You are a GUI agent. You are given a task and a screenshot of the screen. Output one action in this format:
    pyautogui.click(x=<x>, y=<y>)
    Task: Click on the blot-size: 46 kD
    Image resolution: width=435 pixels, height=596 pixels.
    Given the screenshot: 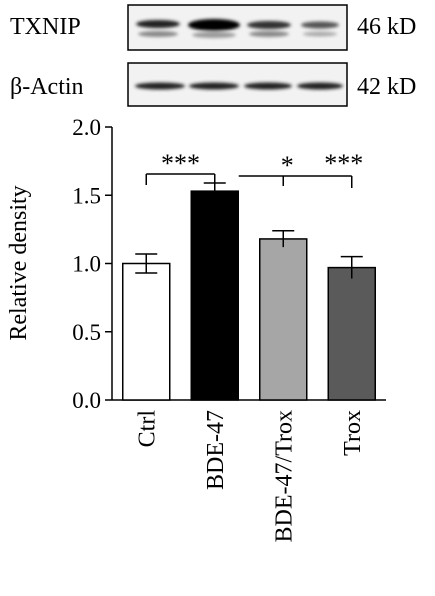 What is the action you would take?
    pyautogui.click(x=386, y=27)
    